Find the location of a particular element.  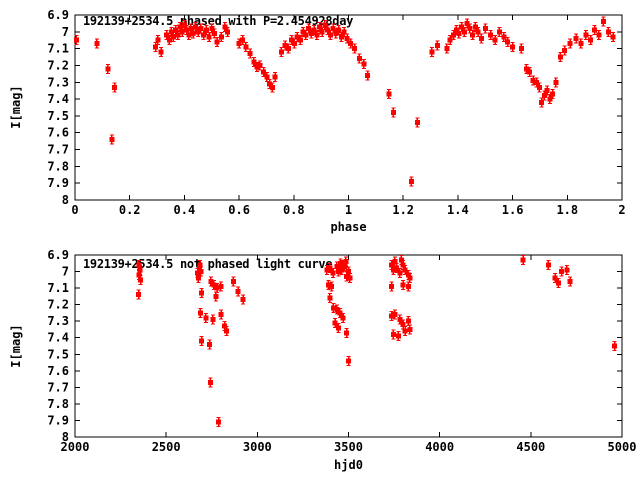

x-tick-label: 1 is located at coordinates (348, 210).